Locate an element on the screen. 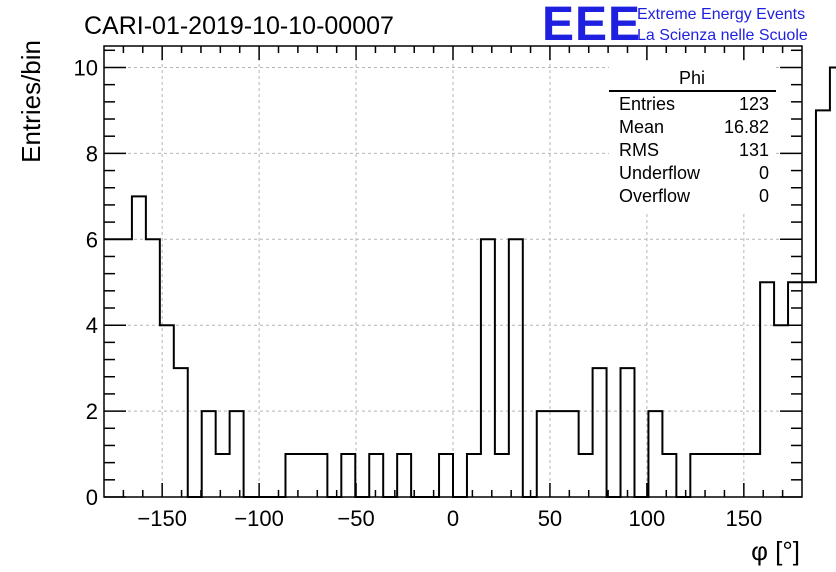 This screenshot has width=836, height=572. y-tick-label: 0 is located at coordinates (92, 497).